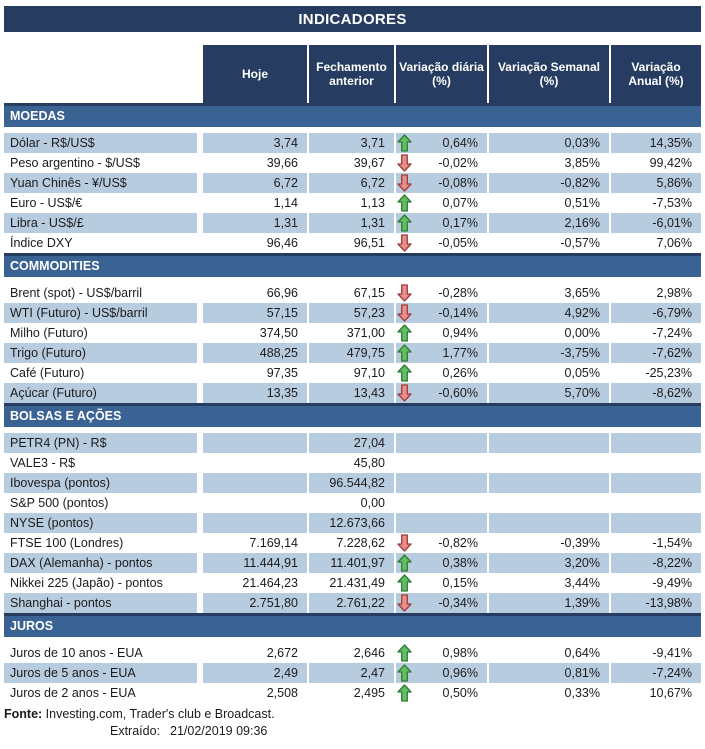  What do you see at coordinates (352, 503) in the screenshot?
I see `table-row: S&P 500 (pontos) 0,00` at bounding box center [352, 503].